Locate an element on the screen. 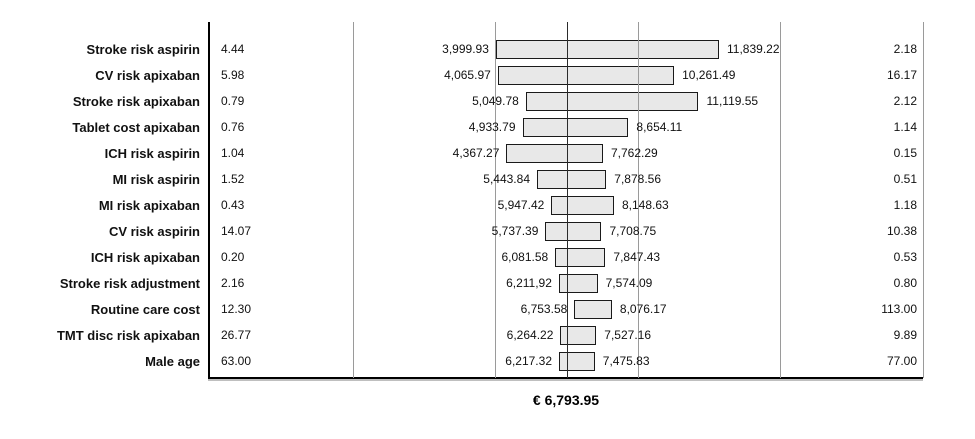  param-high-value: 77.00 is located at coordinates (901, 361).